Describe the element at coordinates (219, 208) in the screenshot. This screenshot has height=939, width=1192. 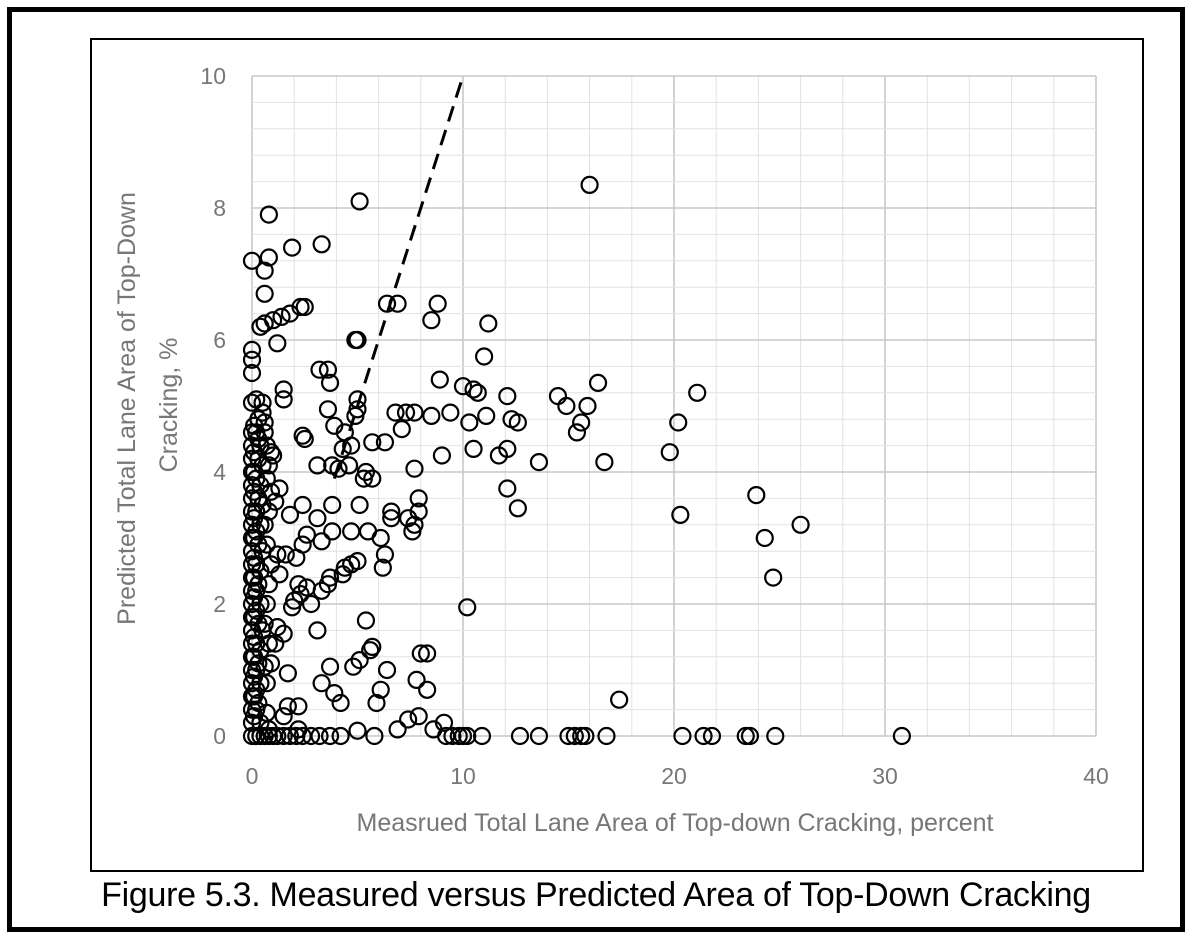
I see `y-tick-label: 8` at that location.